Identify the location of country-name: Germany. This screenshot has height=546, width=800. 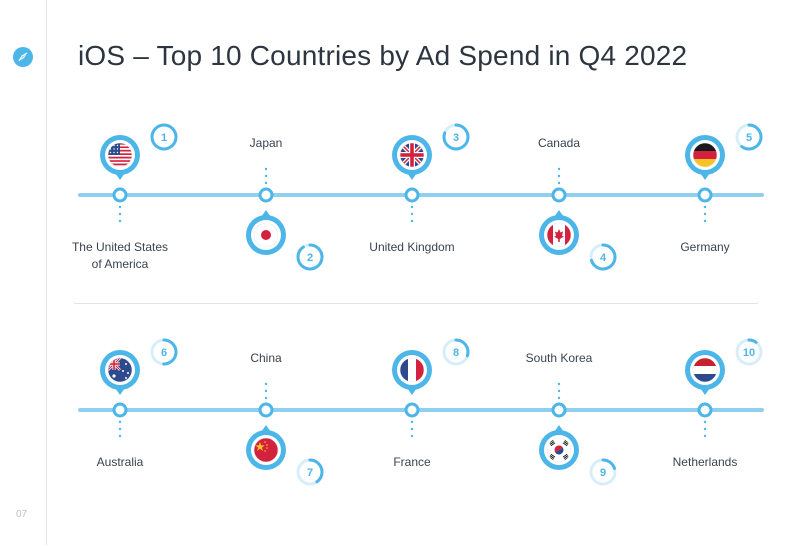
(705, 247).